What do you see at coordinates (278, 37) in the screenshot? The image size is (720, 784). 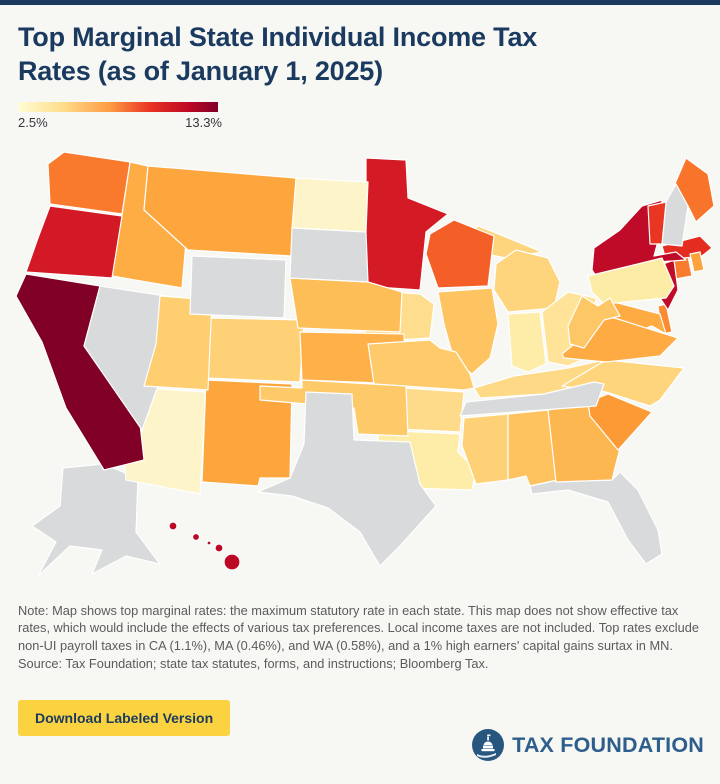 I see `page-title-line-1: Top Marginal State Individual Income Tax` at bounding box center [278, 37].